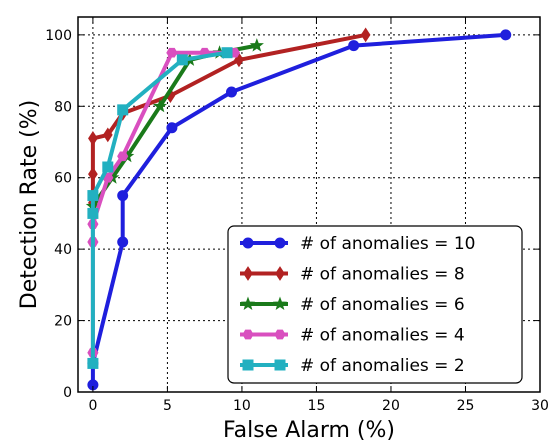 The width and height of the screenshot is (550, 448). What do you see at coordinates (29, 204) in the screenshot?
I see `y-axis-title: Detection Rate (%)` at bounding box center [29, 204].